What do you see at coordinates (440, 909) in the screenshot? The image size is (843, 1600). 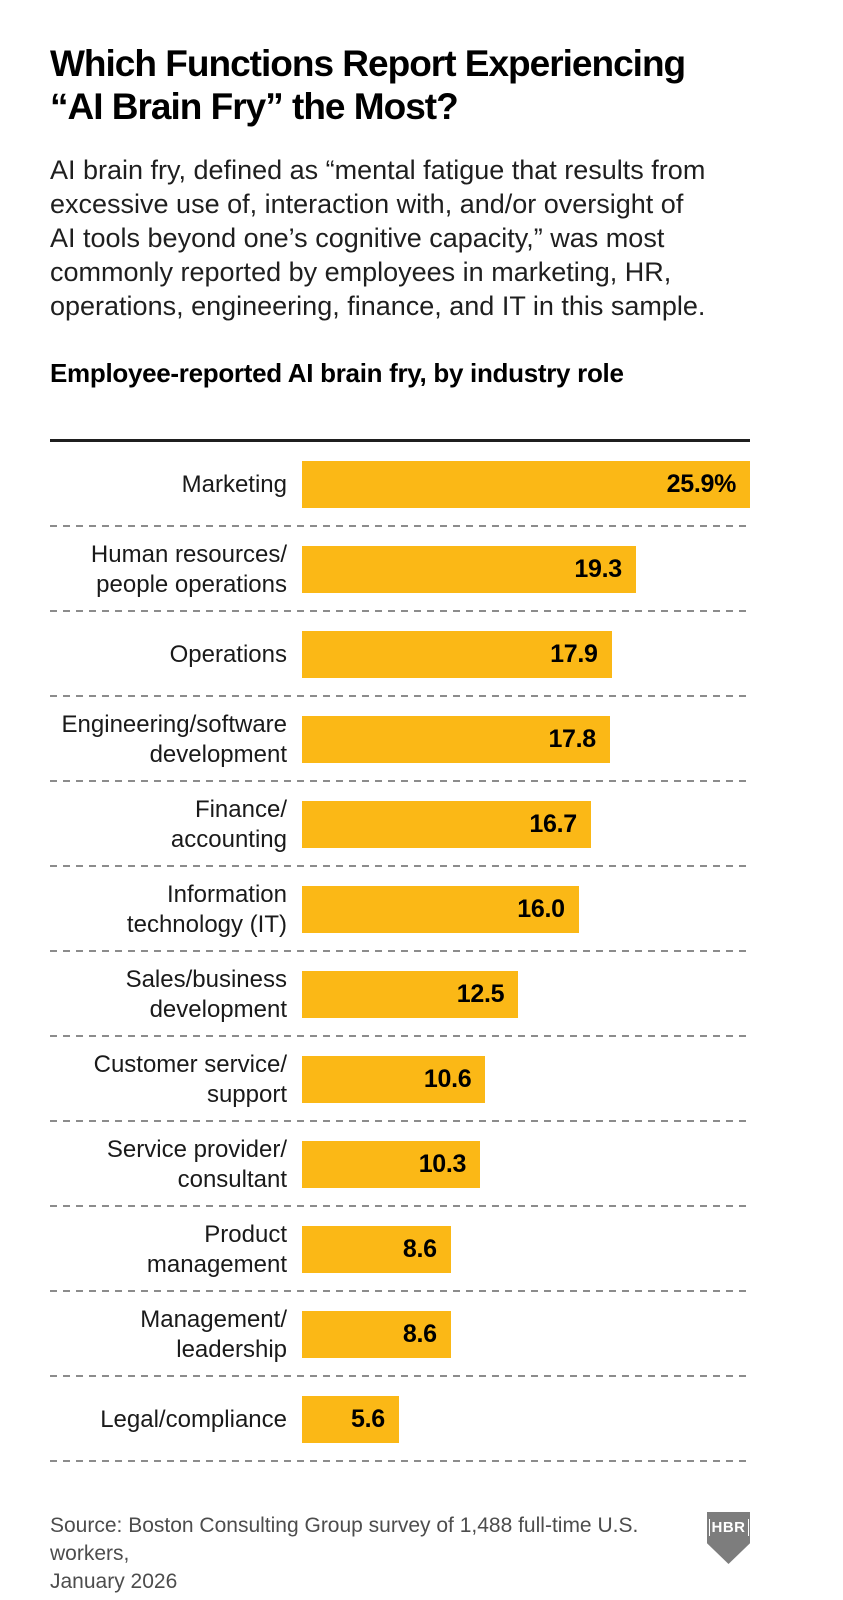 I see `bar: 16.0` at bounding box center [440, 909].